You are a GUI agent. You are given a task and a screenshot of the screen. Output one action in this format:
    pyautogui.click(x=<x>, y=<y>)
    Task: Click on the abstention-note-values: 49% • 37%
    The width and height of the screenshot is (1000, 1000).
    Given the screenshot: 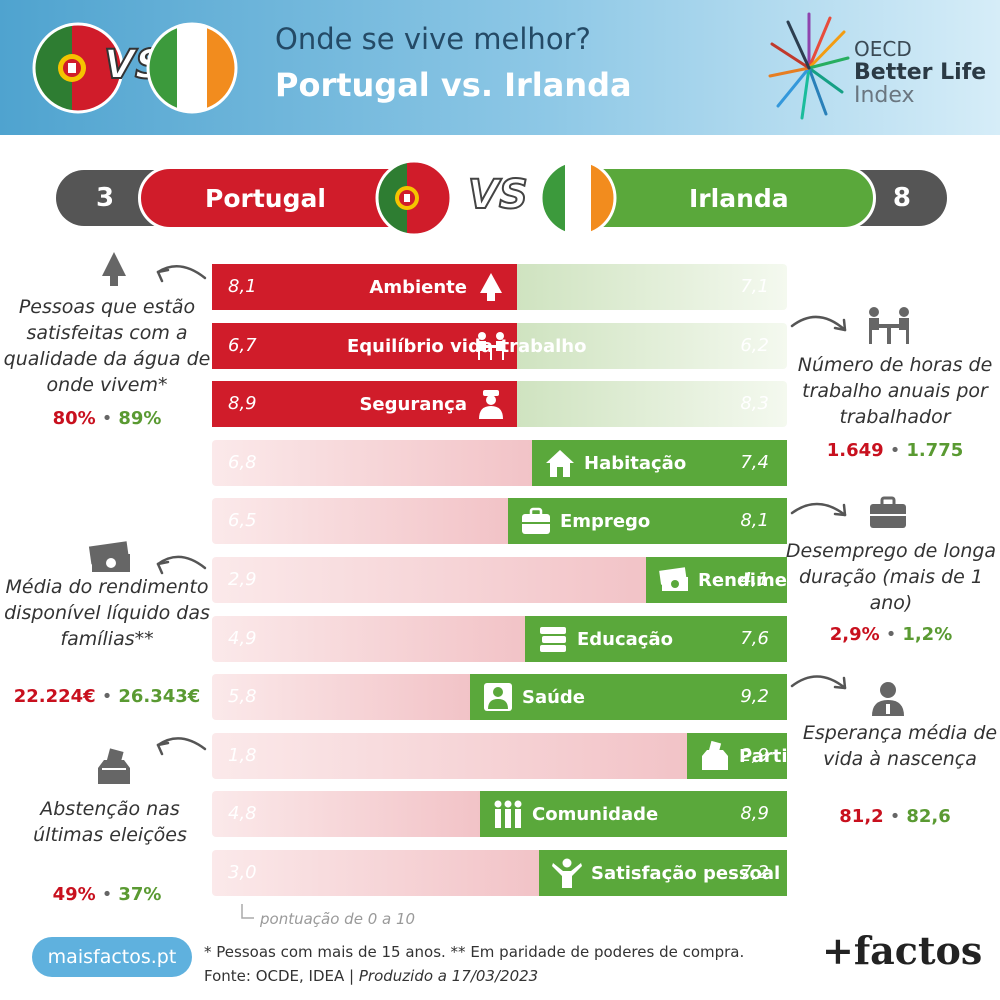 What is the action you would take?
    pyautogui.click(x=107, y=894)
    